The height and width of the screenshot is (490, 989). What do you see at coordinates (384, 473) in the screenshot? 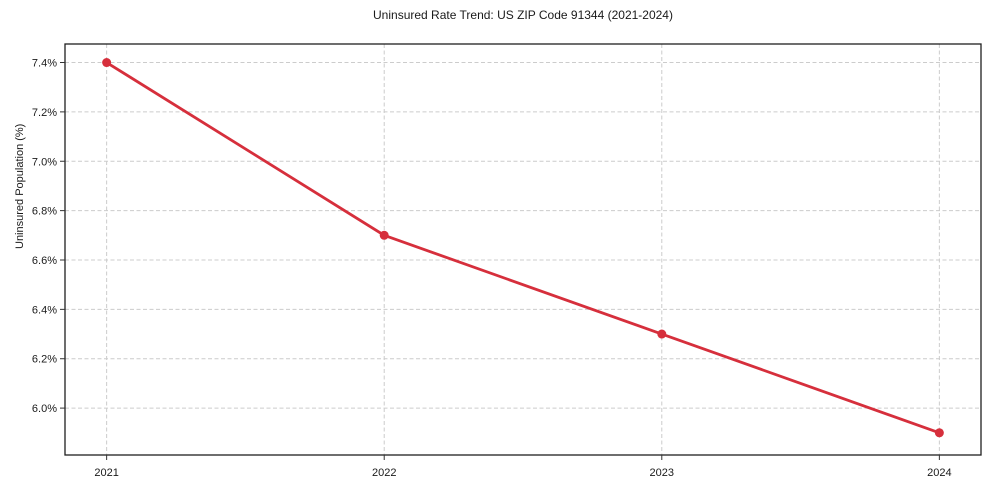
I see `x-tick-label: 2022` at bounding box center [384, 473].